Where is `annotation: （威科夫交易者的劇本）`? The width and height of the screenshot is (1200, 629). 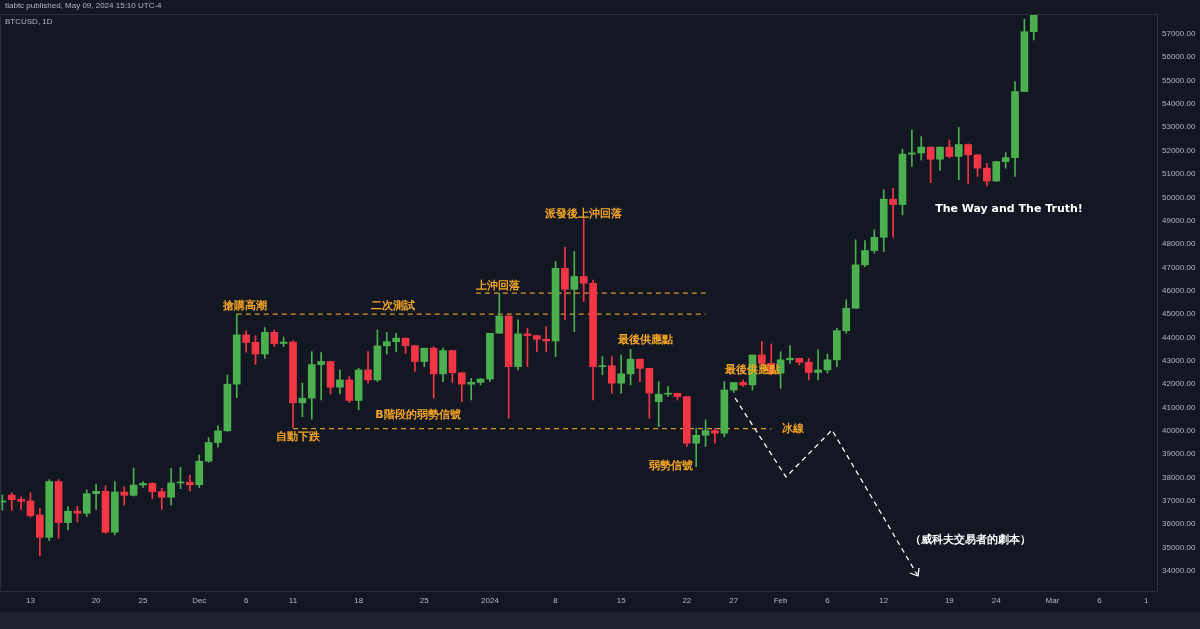
annotation: （威科夫交易者的劇本） is located at coordinates (970, 539).